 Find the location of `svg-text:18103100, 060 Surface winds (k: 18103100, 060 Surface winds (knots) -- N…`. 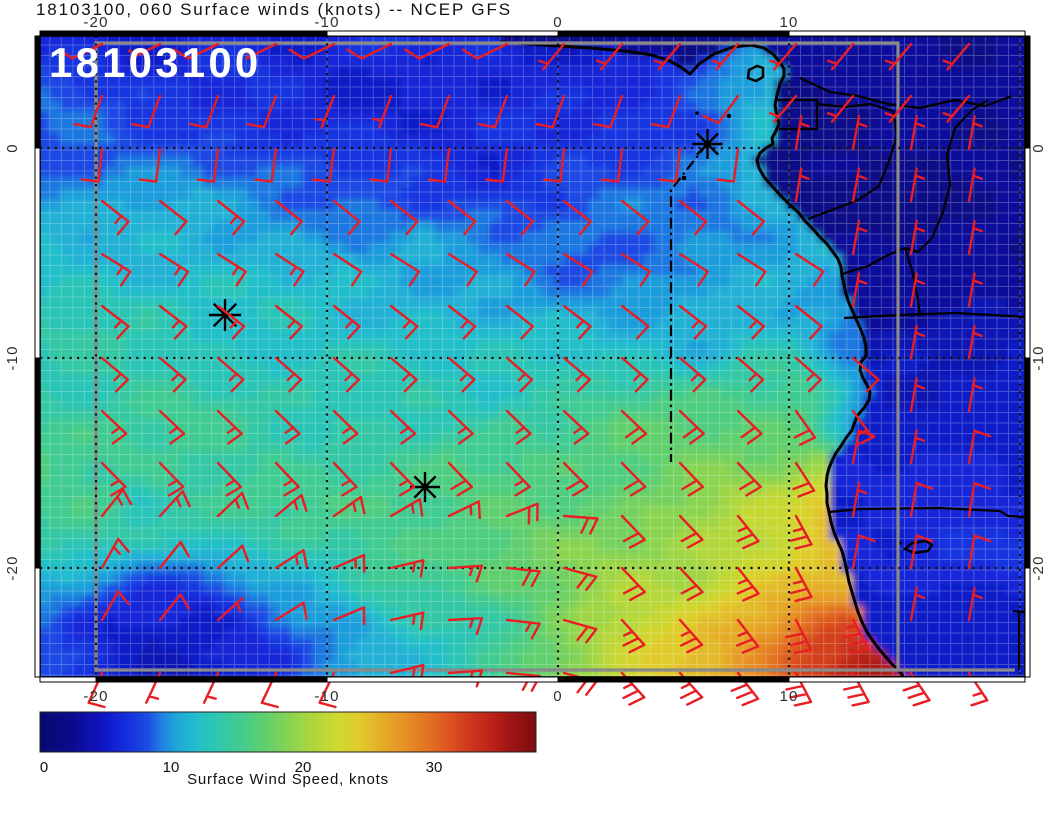

svg-text:18103100, 060 Surface winds (k: 18103100, 060 Surface winds (knots) -- N… is located at coordinates (274, 9).